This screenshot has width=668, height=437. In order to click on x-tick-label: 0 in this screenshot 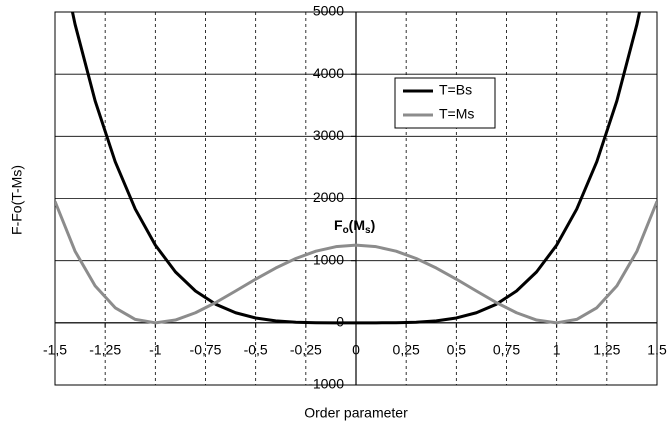, I will do `click(356, 350)`.